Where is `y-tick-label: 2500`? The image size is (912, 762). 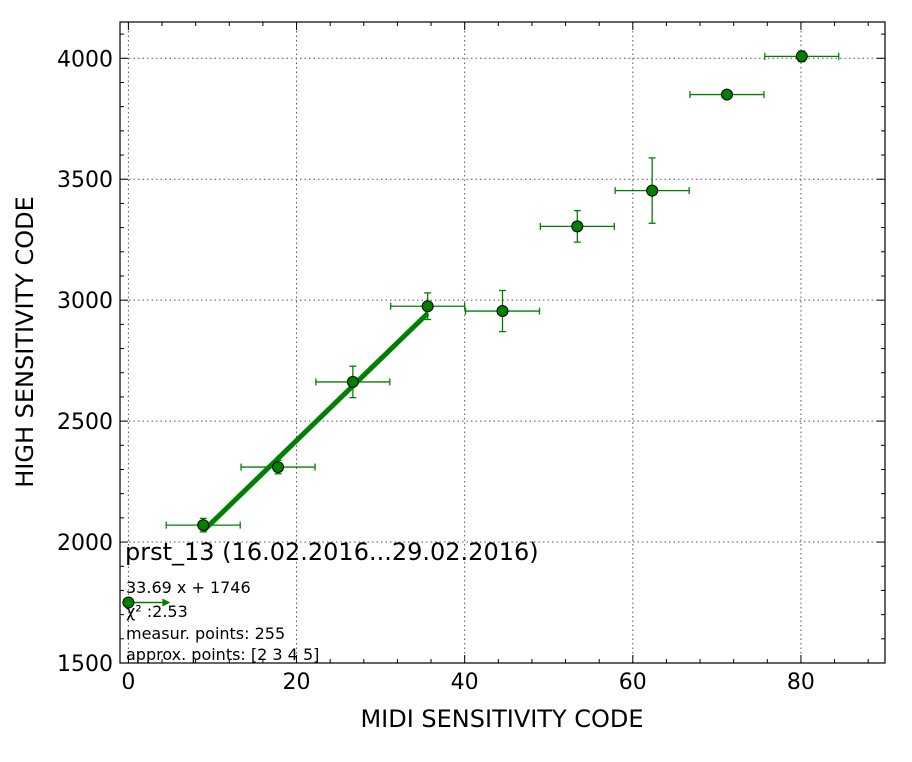
y-tick-label: 2500 is located at coordinates (85, 422).